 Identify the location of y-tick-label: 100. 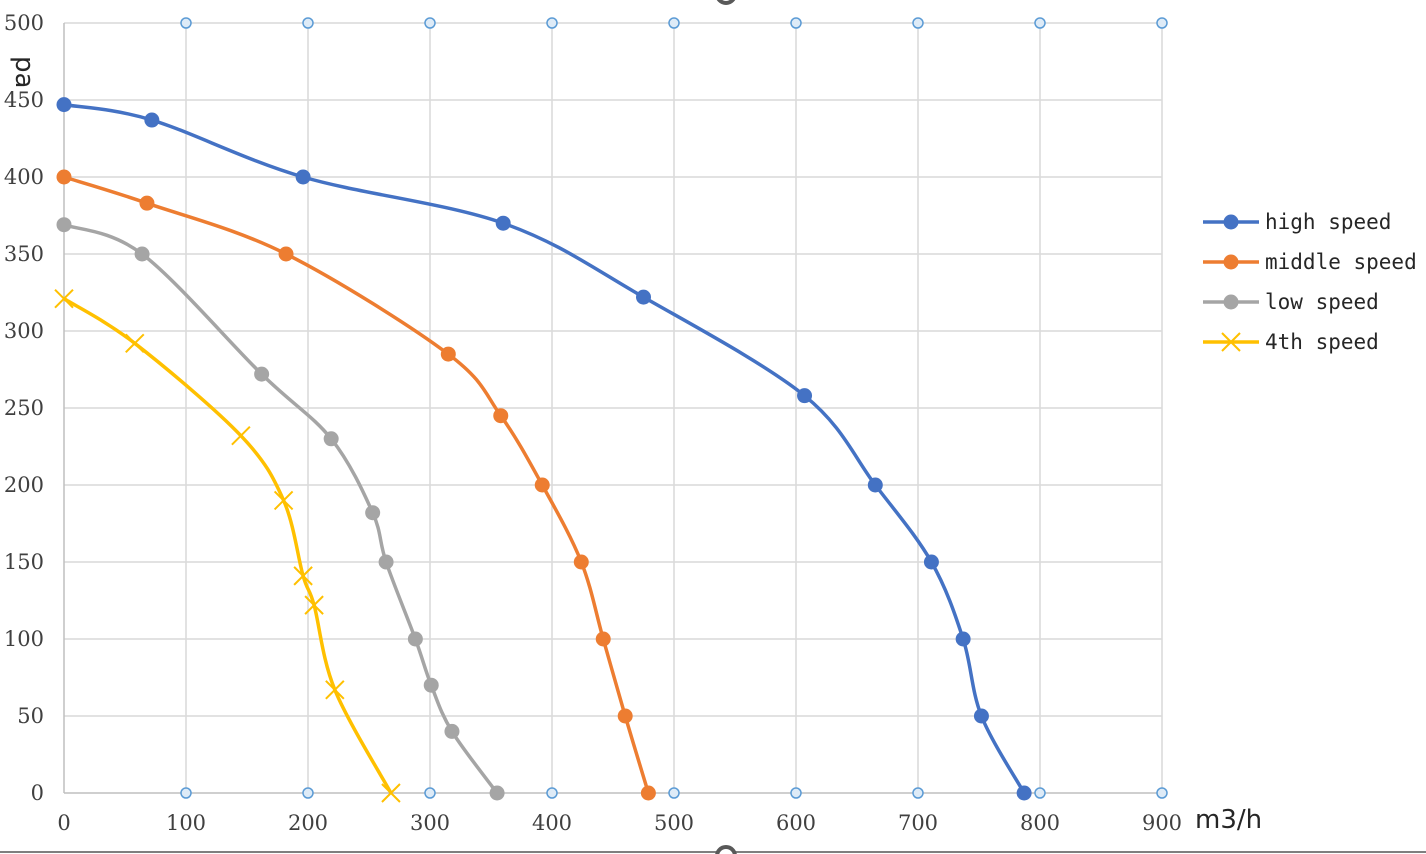
(24, 639).